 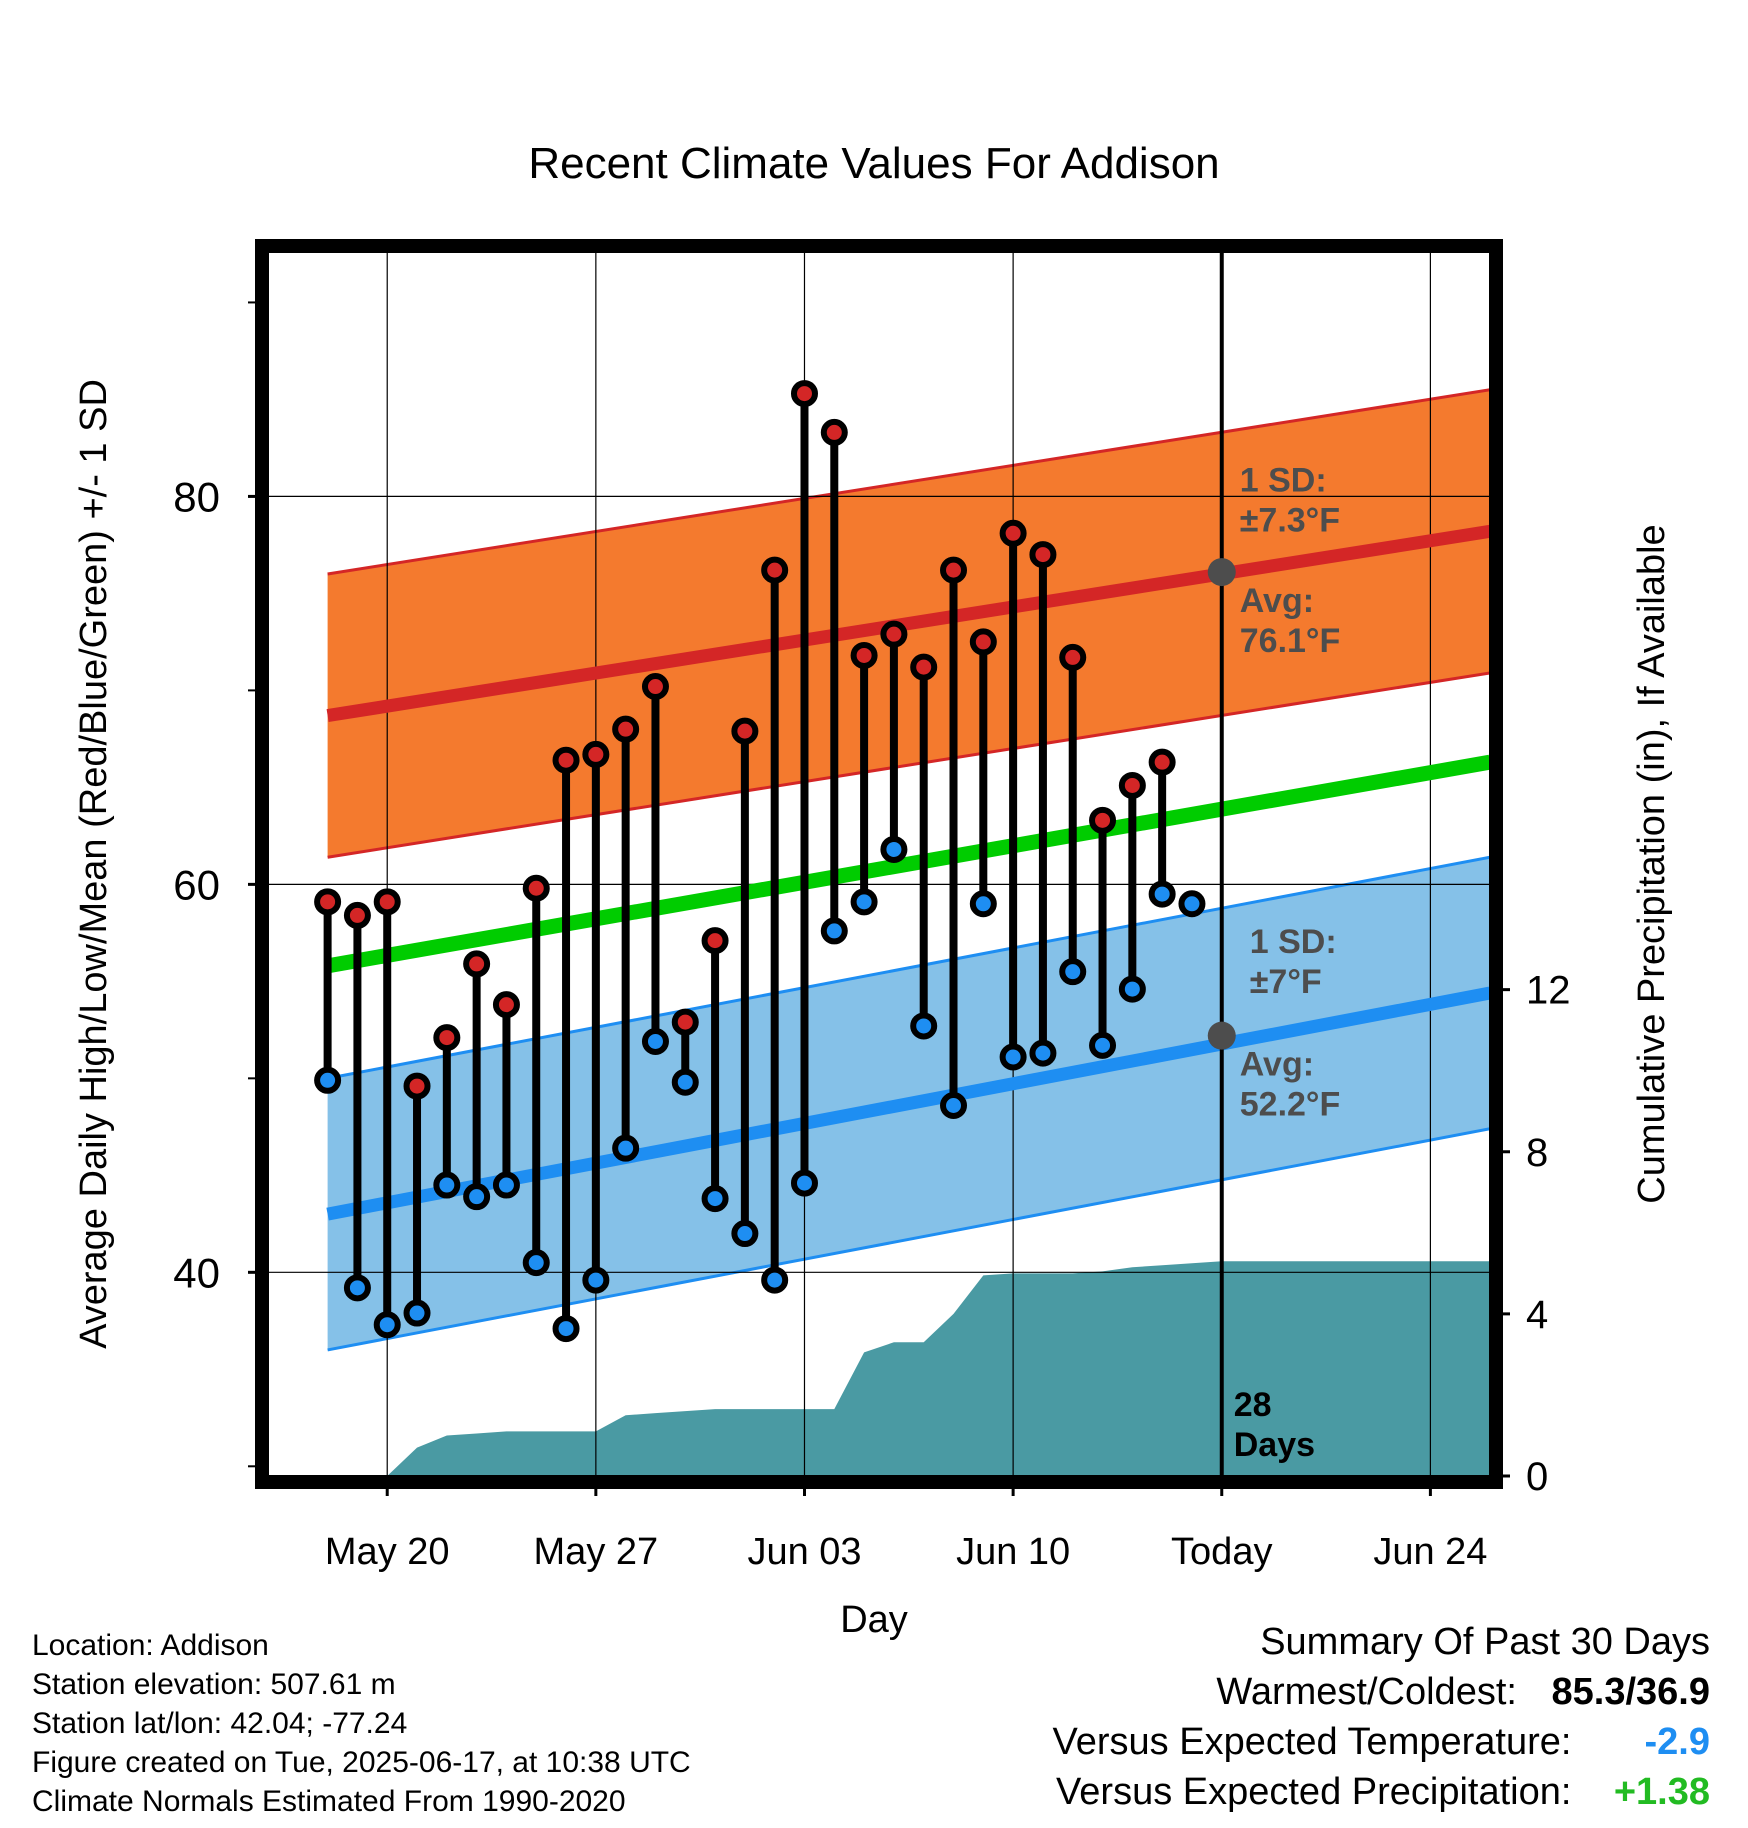 I want to click on footer-latlon: Station lat/lon: 42.04; -77.24, so click(x=220, y=1723).